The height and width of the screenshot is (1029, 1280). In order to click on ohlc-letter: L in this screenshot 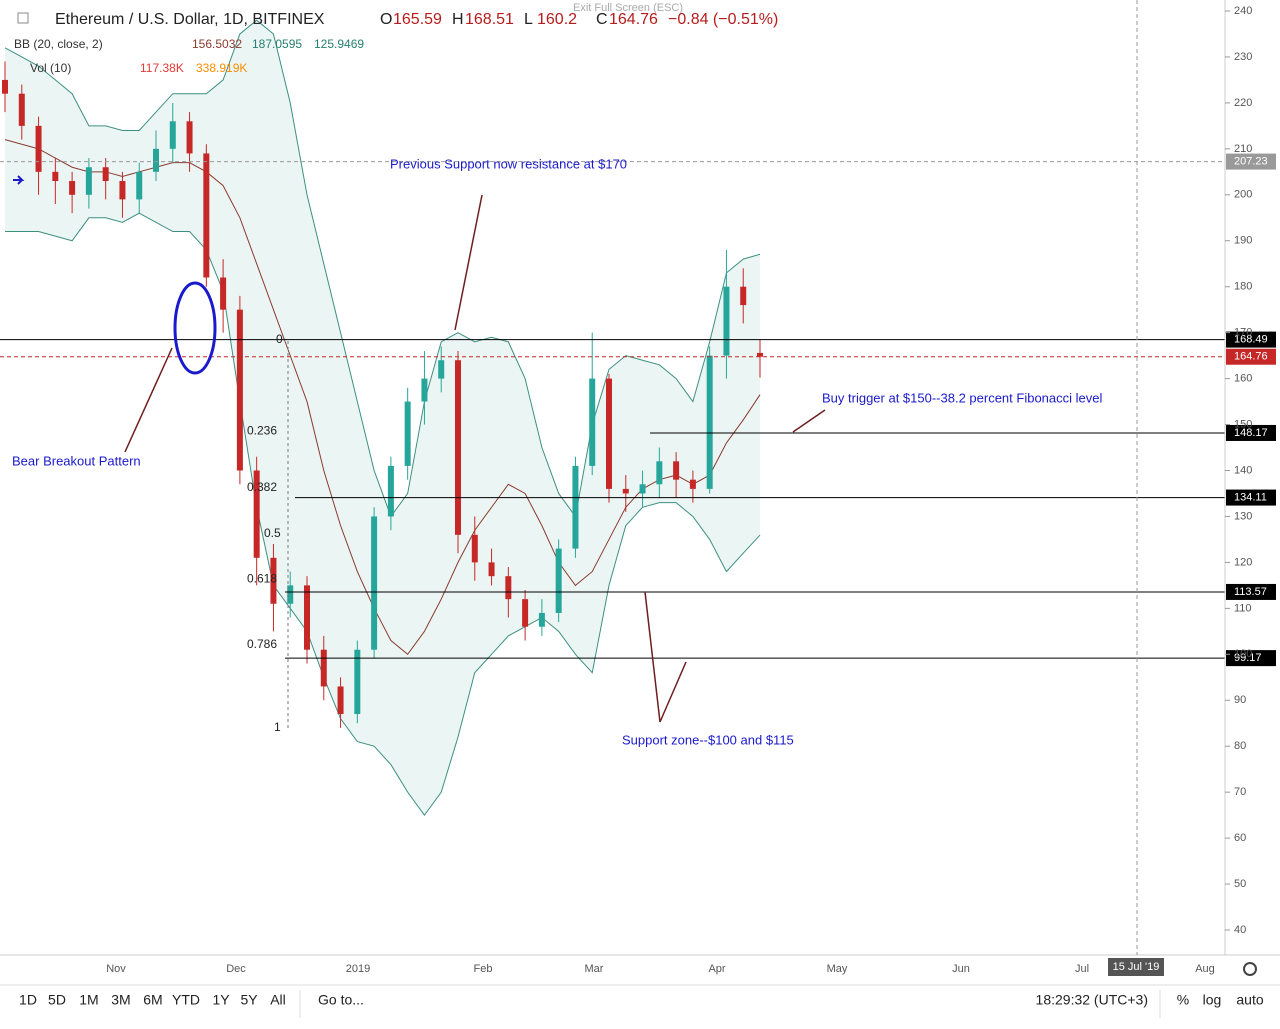, I will do `click(528, 19)`.